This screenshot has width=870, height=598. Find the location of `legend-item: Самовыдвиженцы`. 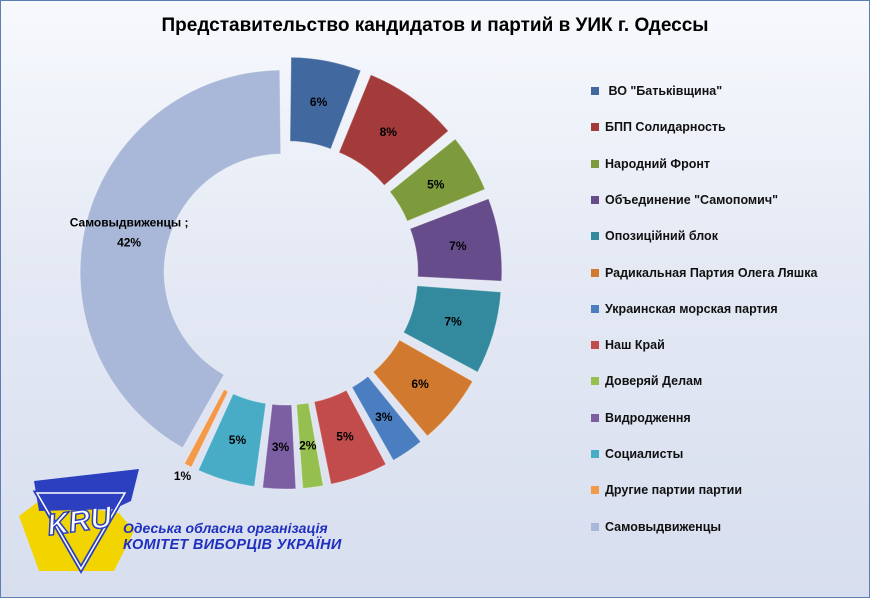

legend-item: Самовыдвиженцы is located at coordinates (656, 527).